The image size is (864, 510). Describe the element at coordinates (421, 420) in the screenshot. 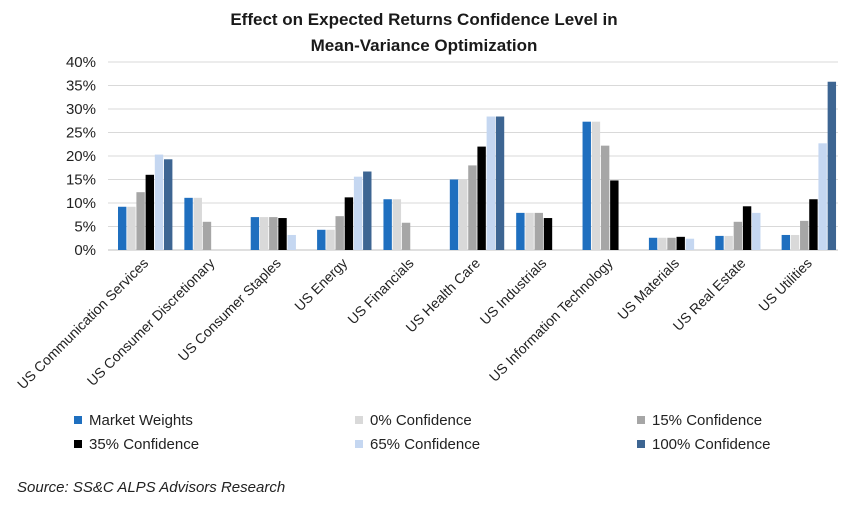

I see `legend-label: 0% Confidence` at that location.